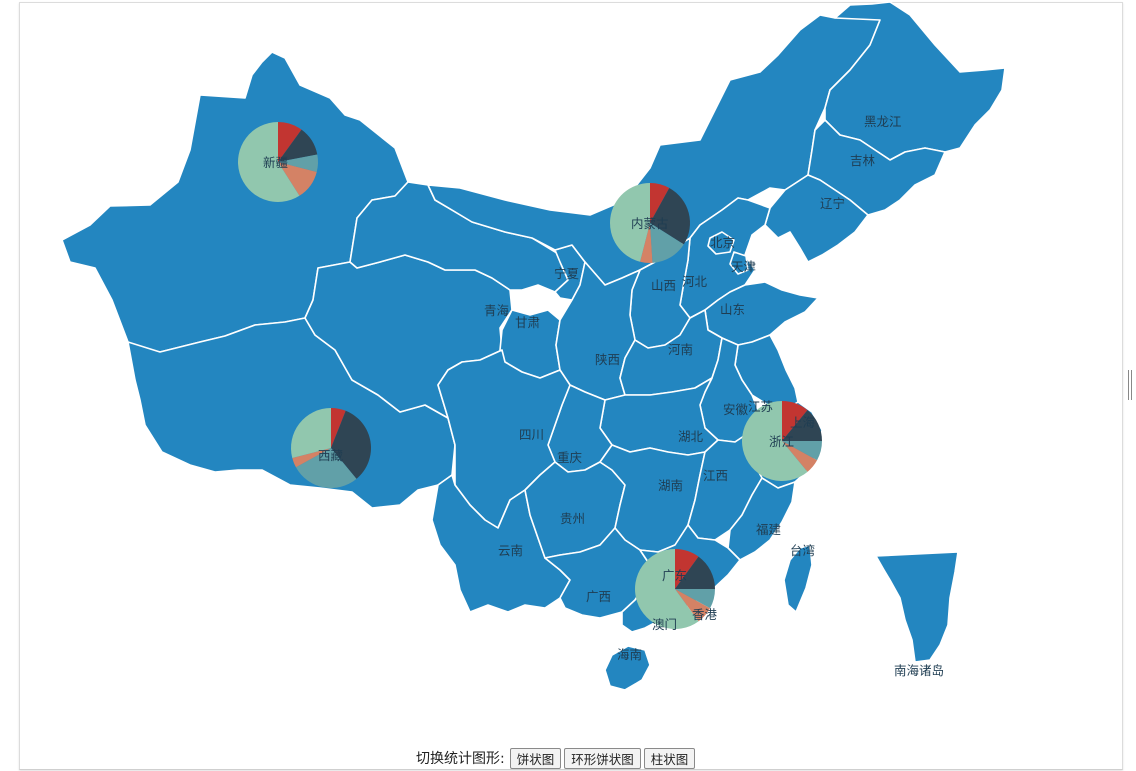  I want to click on resize-handle, so click(1131, 385).